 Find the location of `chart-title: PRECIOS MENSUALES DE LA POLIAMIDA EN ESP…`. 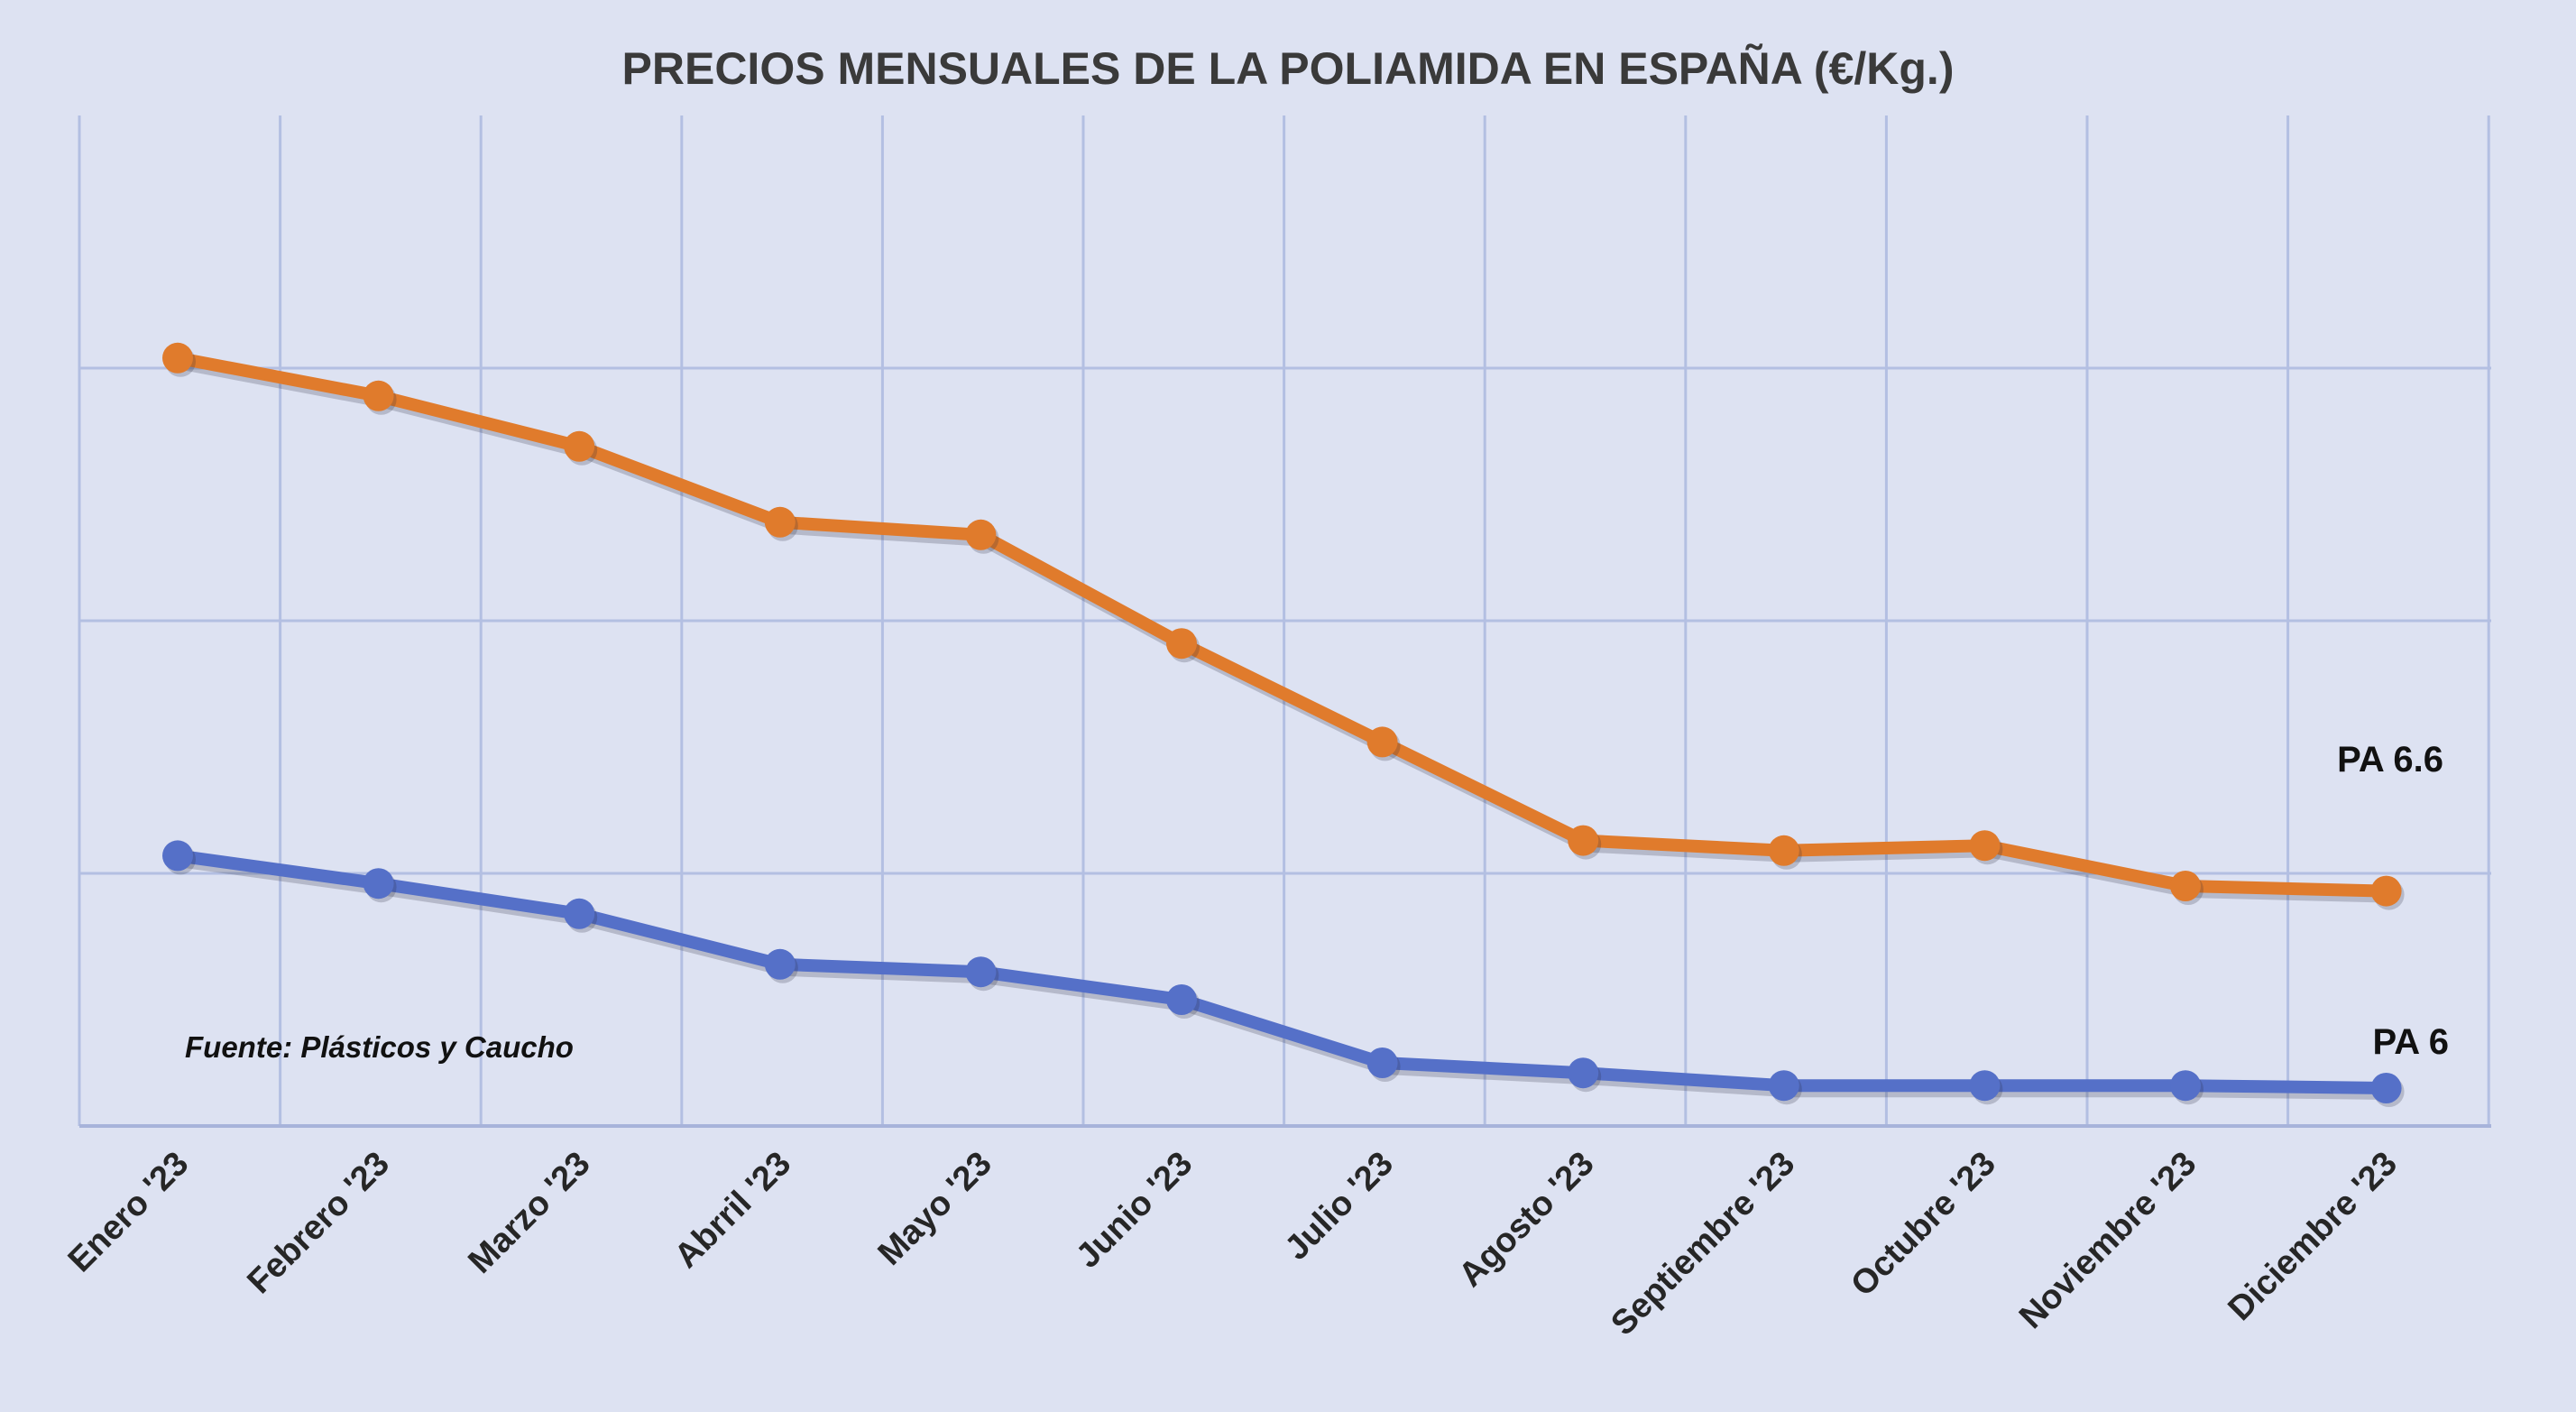

chart-title: PRECIOS MENSUALES DE LA POLIAMIDA EN ESP… is located at coordinates (1288, 68).